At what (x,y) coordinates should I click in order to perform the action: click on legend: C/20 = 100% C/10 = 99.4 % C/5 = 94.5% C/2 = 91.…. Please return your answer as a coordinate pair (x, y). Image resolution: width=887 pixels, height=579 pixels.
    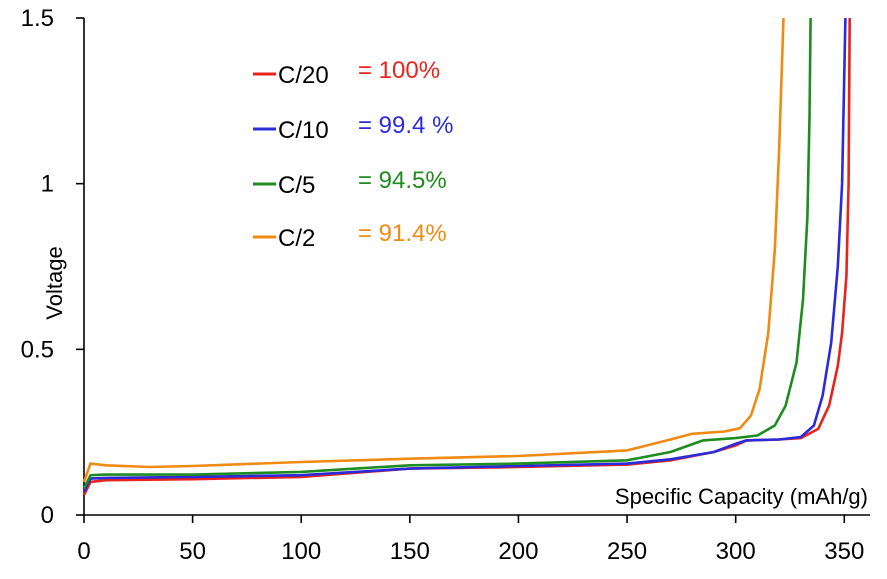
    Looking at the image, I should click on (353, 154).